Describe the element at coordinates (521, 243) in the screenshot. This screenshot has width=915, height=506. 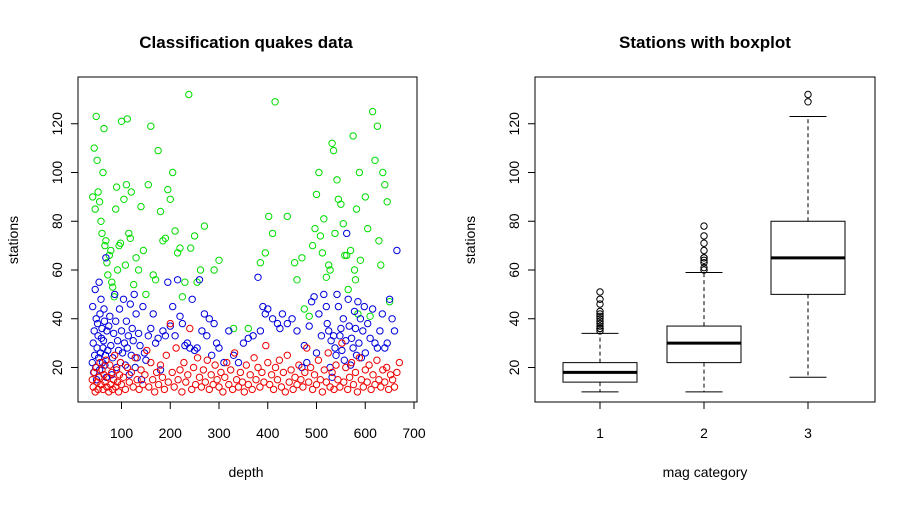
I see `boxplot-y-axis: 20 40 60 80 100 120` at that location.